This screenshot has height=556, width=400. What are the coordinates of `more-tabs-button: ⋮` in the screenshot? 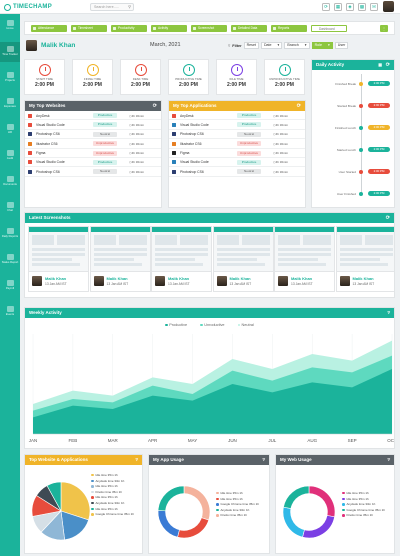 It's located at (384, 28).